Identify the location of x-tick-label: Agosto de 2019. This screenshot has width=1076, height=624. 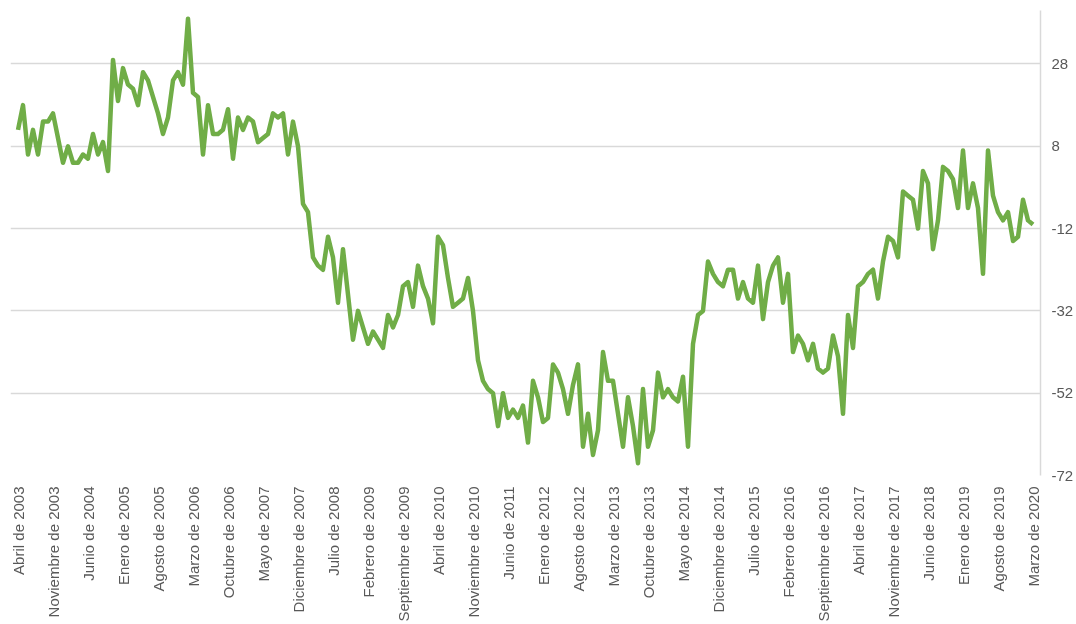
(998, 539).